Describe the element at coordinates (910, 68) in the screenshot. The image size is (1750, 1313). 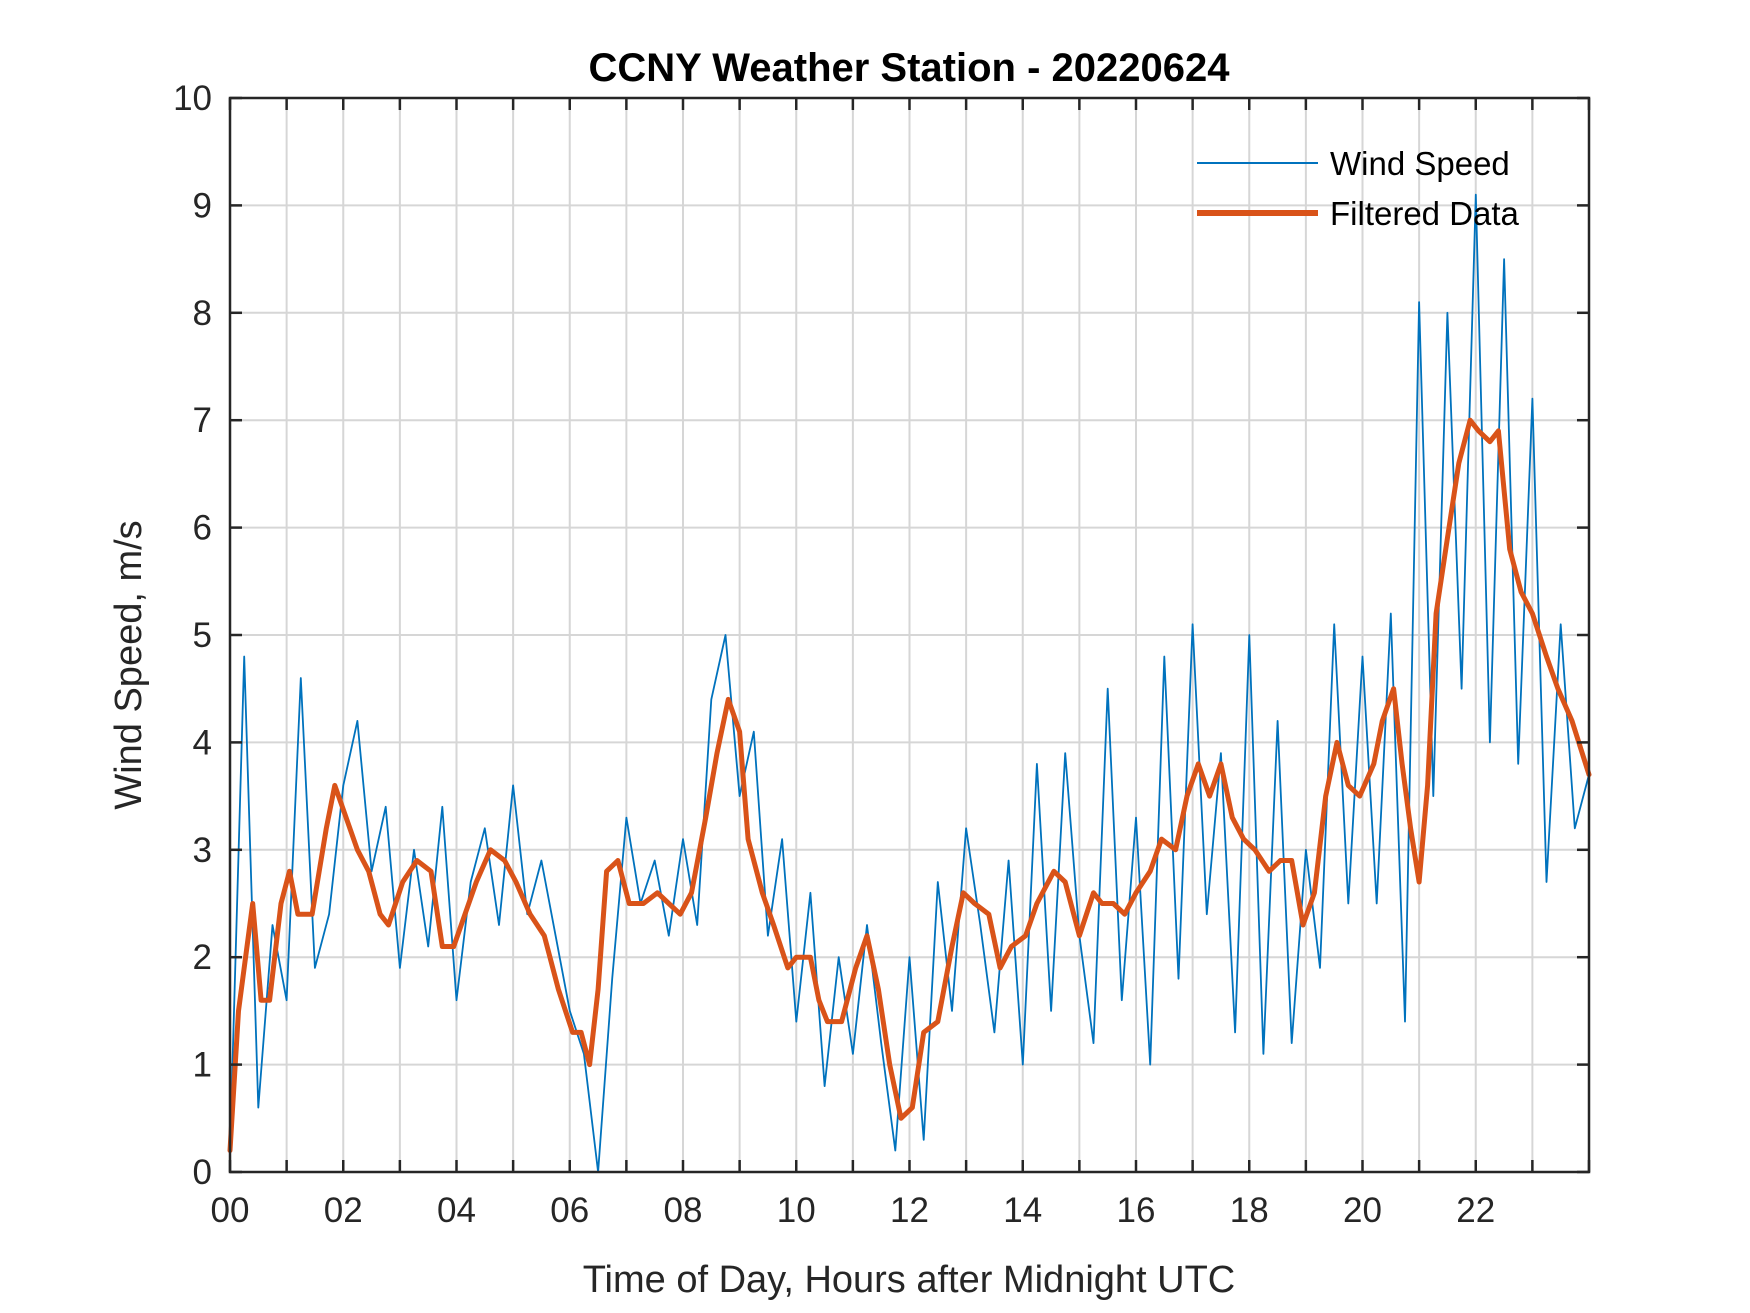
I see `chart-title: CCNY Weather Station - 20220624` at that location.